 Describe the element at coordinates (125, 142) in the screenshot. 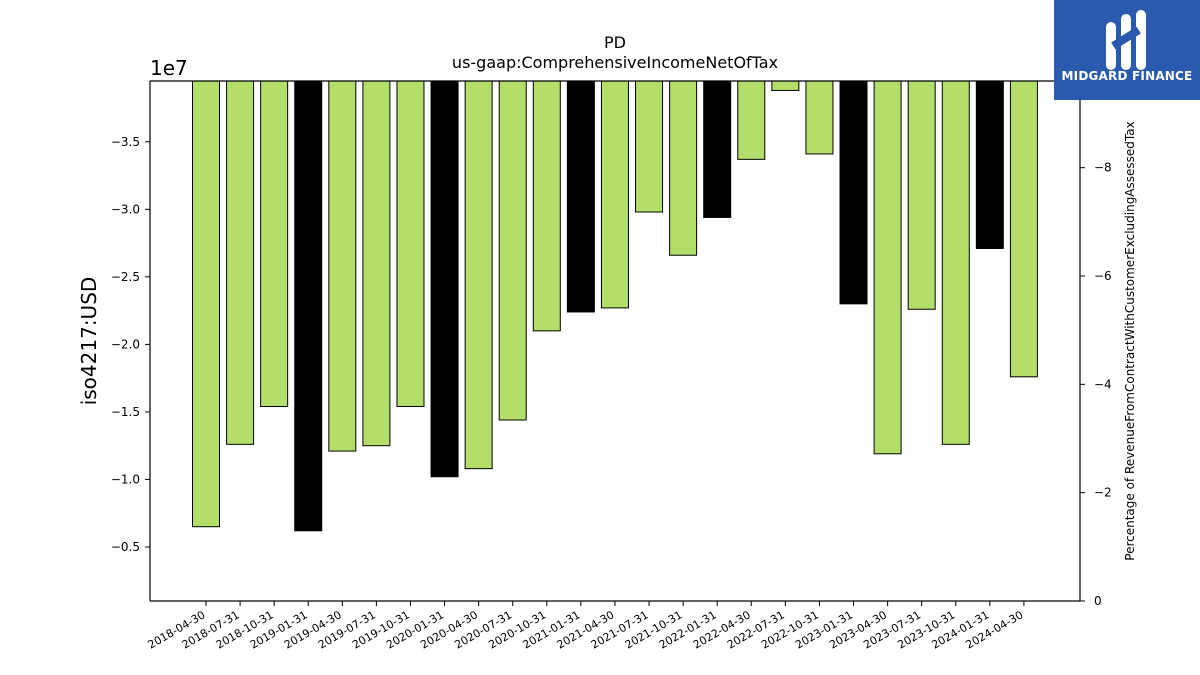

I see `y-tick-label: −3.5` at that location.